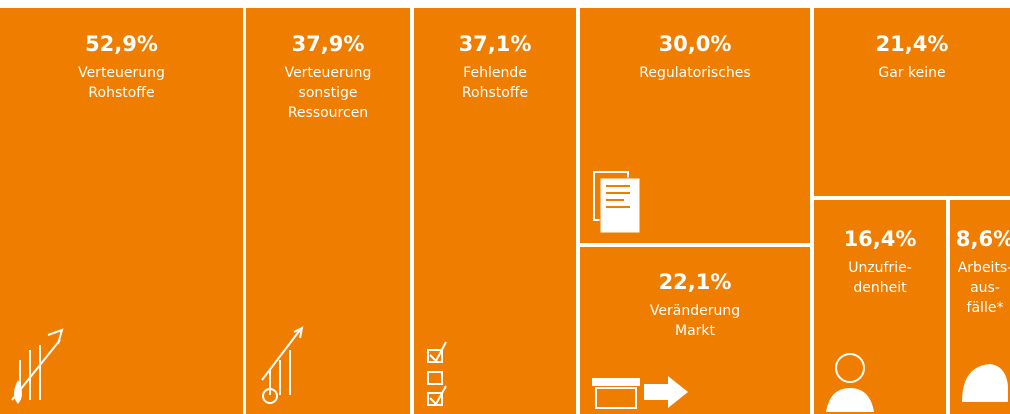 The height and width of the screenshot is (414, 1010). Describe the element at coordinates (985, 383) in the screenshot. I see `icon-helmet` at that location.